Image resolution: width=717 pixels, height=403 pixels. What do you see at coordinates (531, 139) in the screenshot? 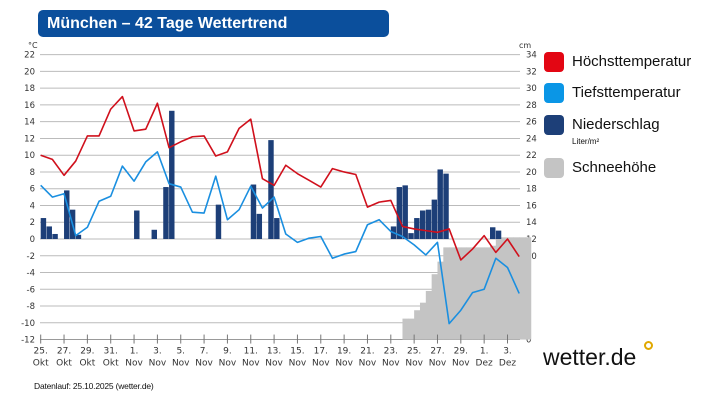
I see `right-axis-tick-label: 24` at bounding box center [531, 139].